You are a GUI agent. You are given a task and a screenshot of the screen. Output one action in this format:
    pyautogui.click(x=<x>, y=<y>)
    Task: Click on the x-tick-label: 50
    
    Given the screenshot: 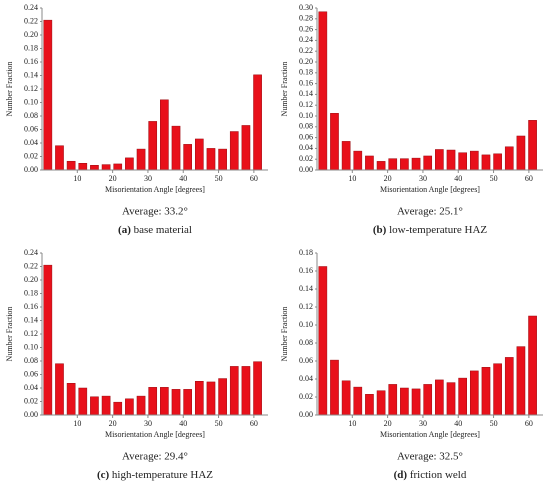 What is the action you would take?
    pyautogui.click(x=494, y=423)
    